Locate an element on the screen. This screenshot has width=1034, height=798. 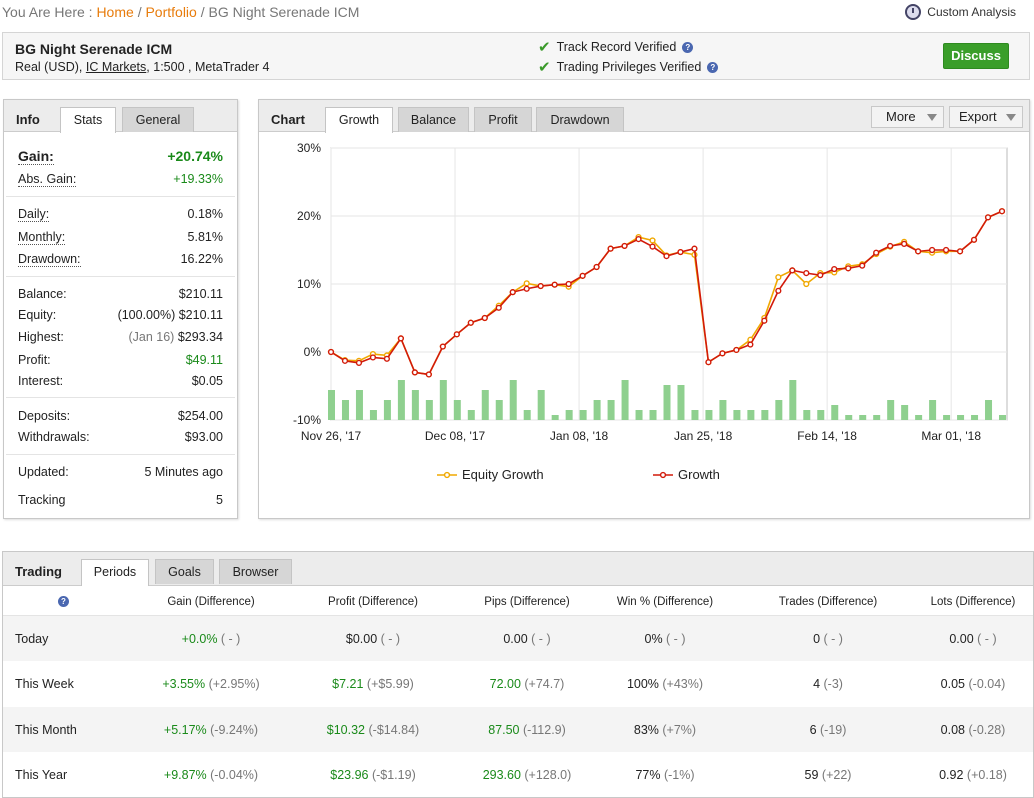
gain-value: +20.74% is located at coordinates (195, 156).